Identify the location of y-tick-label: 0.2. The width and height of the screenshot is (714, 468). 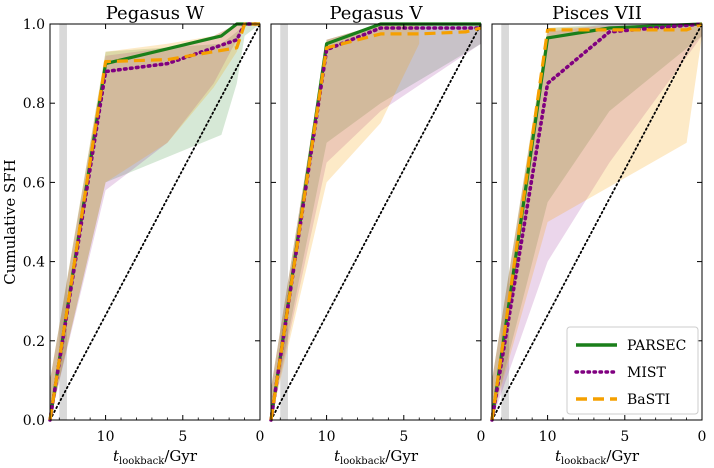
(34, 342).